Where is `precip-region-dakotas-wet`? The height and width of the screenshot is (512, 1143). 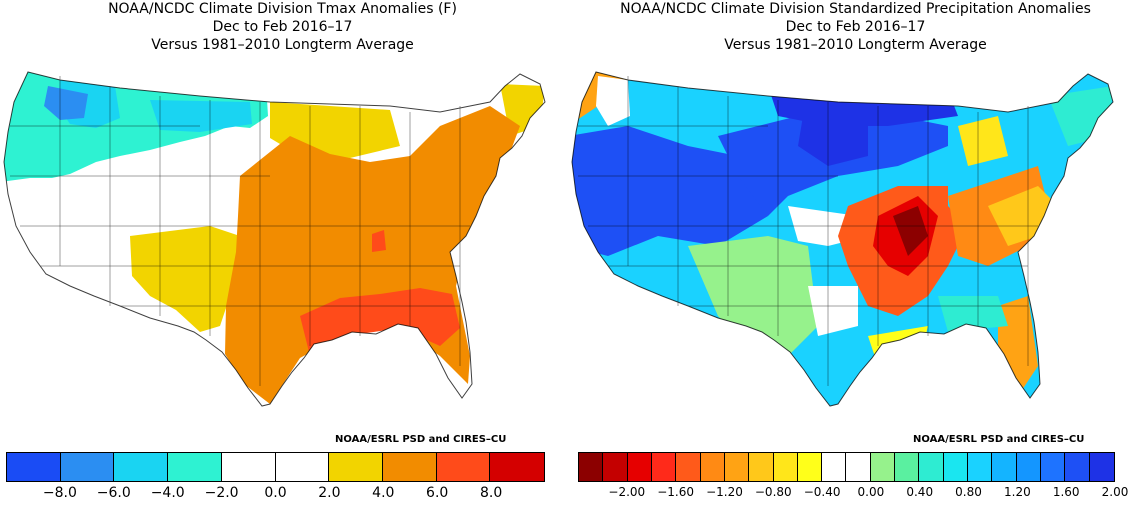 precip-region-dakotas-wet is located at coordinates (833, 126).